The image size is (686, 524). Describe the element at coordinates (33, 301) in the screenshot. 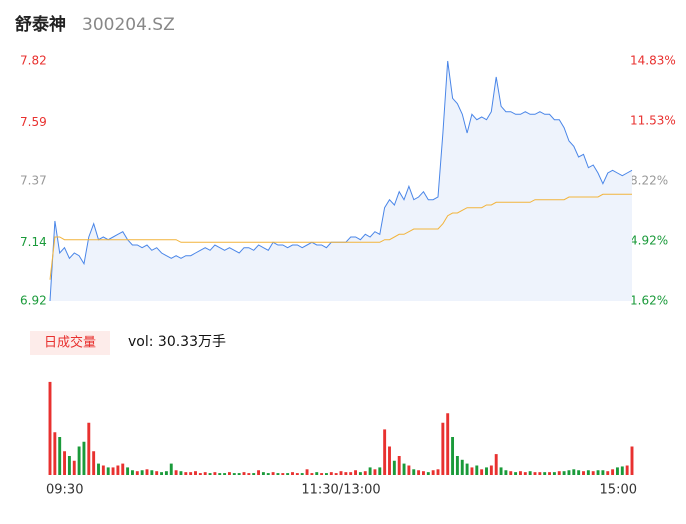

I see `y-tick-label: 6.92` at that location.